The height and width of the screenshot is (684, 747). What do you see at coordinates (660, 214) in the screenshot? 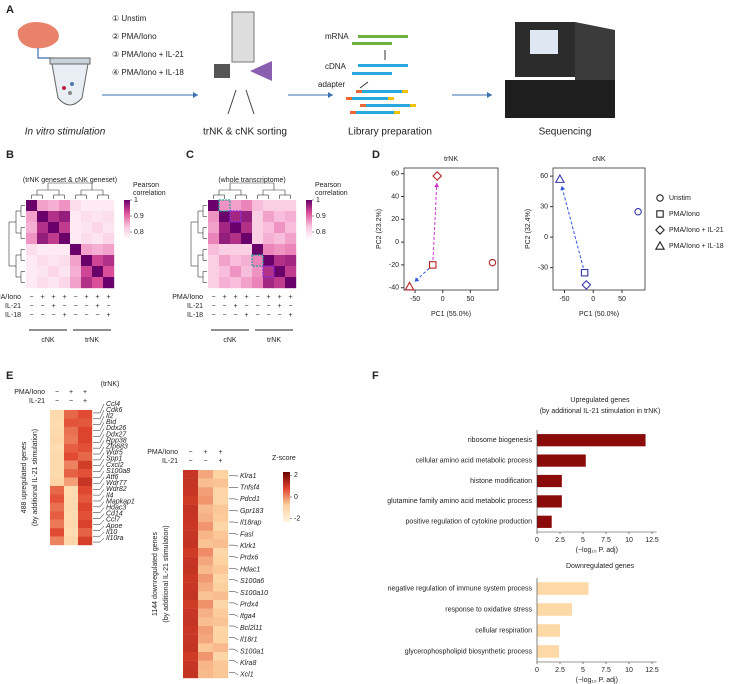
I see `legend-marker` at bounding box center [660, 214].